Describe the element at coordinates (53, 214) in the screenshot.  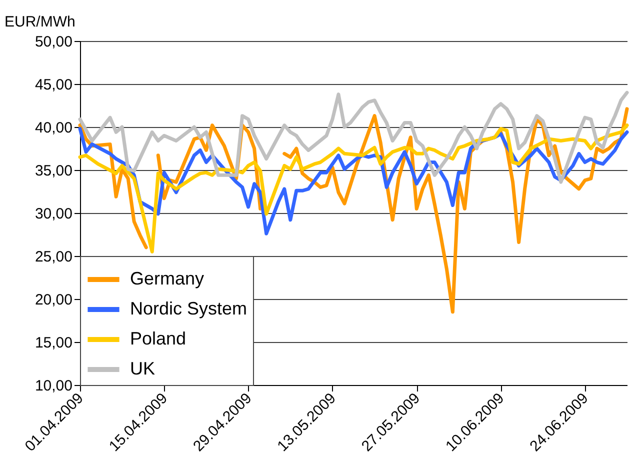
I see `y-tick-label: 30,00` at that location.